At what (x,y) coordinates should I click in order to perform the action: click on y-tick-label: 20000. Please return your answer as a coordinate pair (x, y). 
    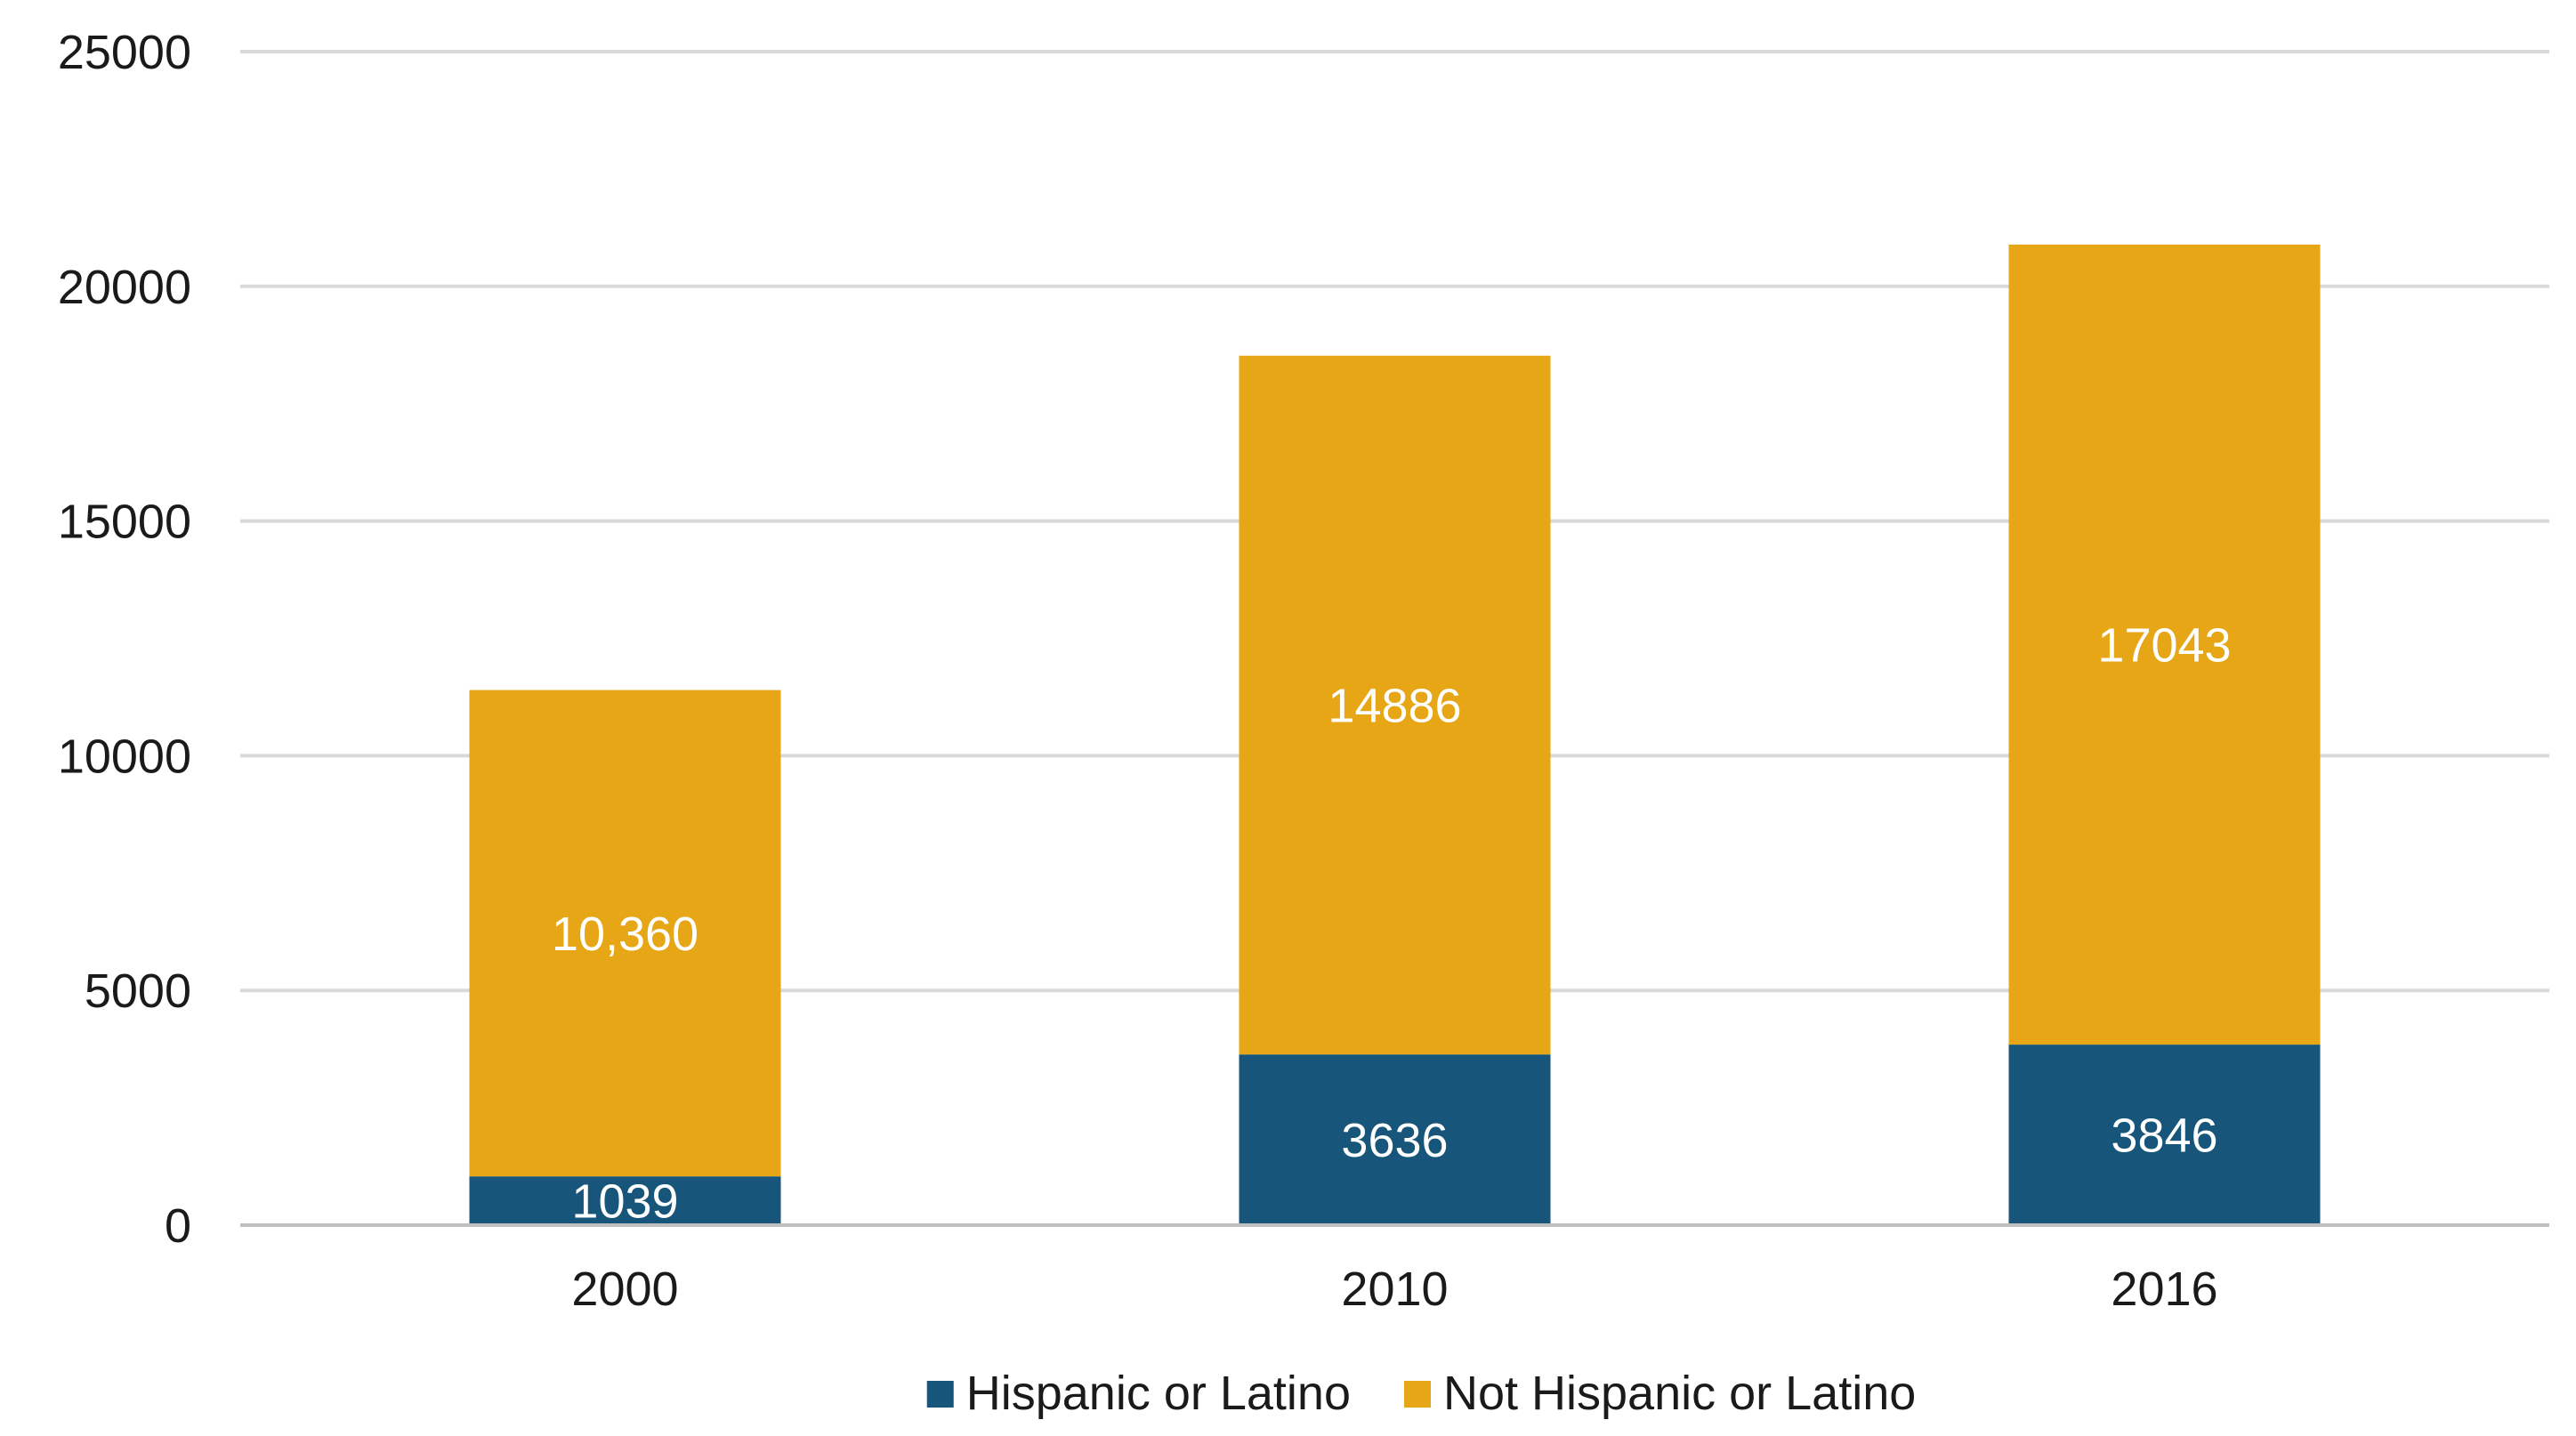
    Looking at the image, I should click on (124, 287).